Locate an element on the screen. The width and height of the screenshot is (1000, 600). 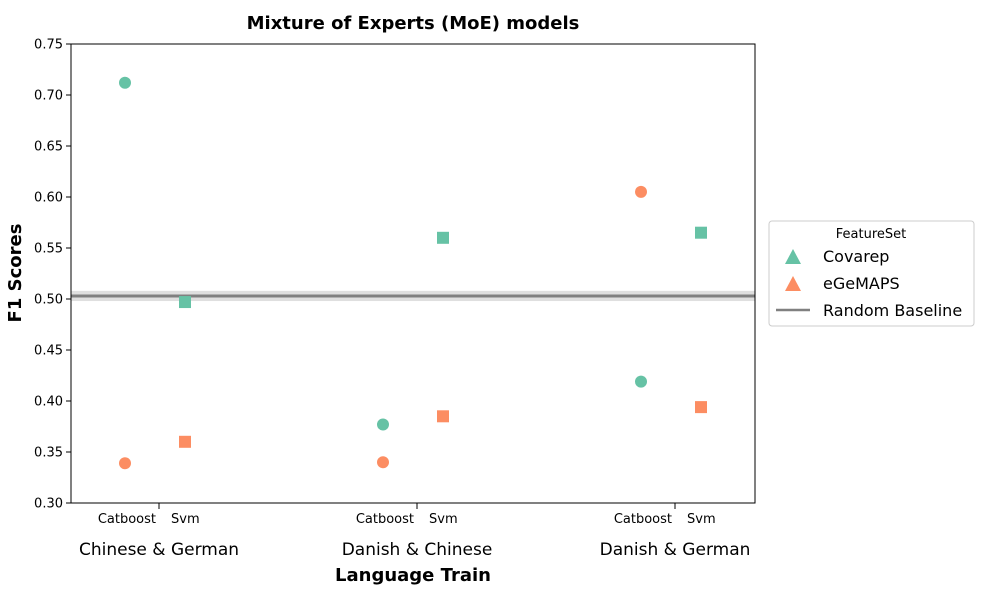
point-covarep-chinese-german-svm is located at coordinates (185, 302).